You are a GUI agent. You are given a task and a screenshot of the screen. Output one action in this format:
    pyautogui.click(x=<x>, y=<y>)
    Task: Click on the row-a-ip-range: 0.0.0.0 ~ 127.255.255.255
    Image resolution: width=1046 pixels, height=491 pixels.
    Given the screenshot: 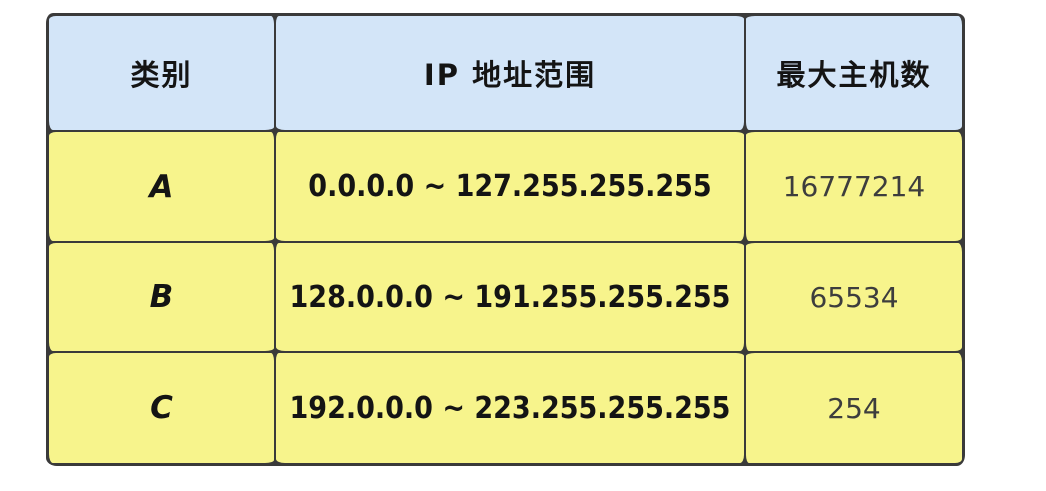 What is the action you would take?
    pyautogui.click(x=510, y=186)
    